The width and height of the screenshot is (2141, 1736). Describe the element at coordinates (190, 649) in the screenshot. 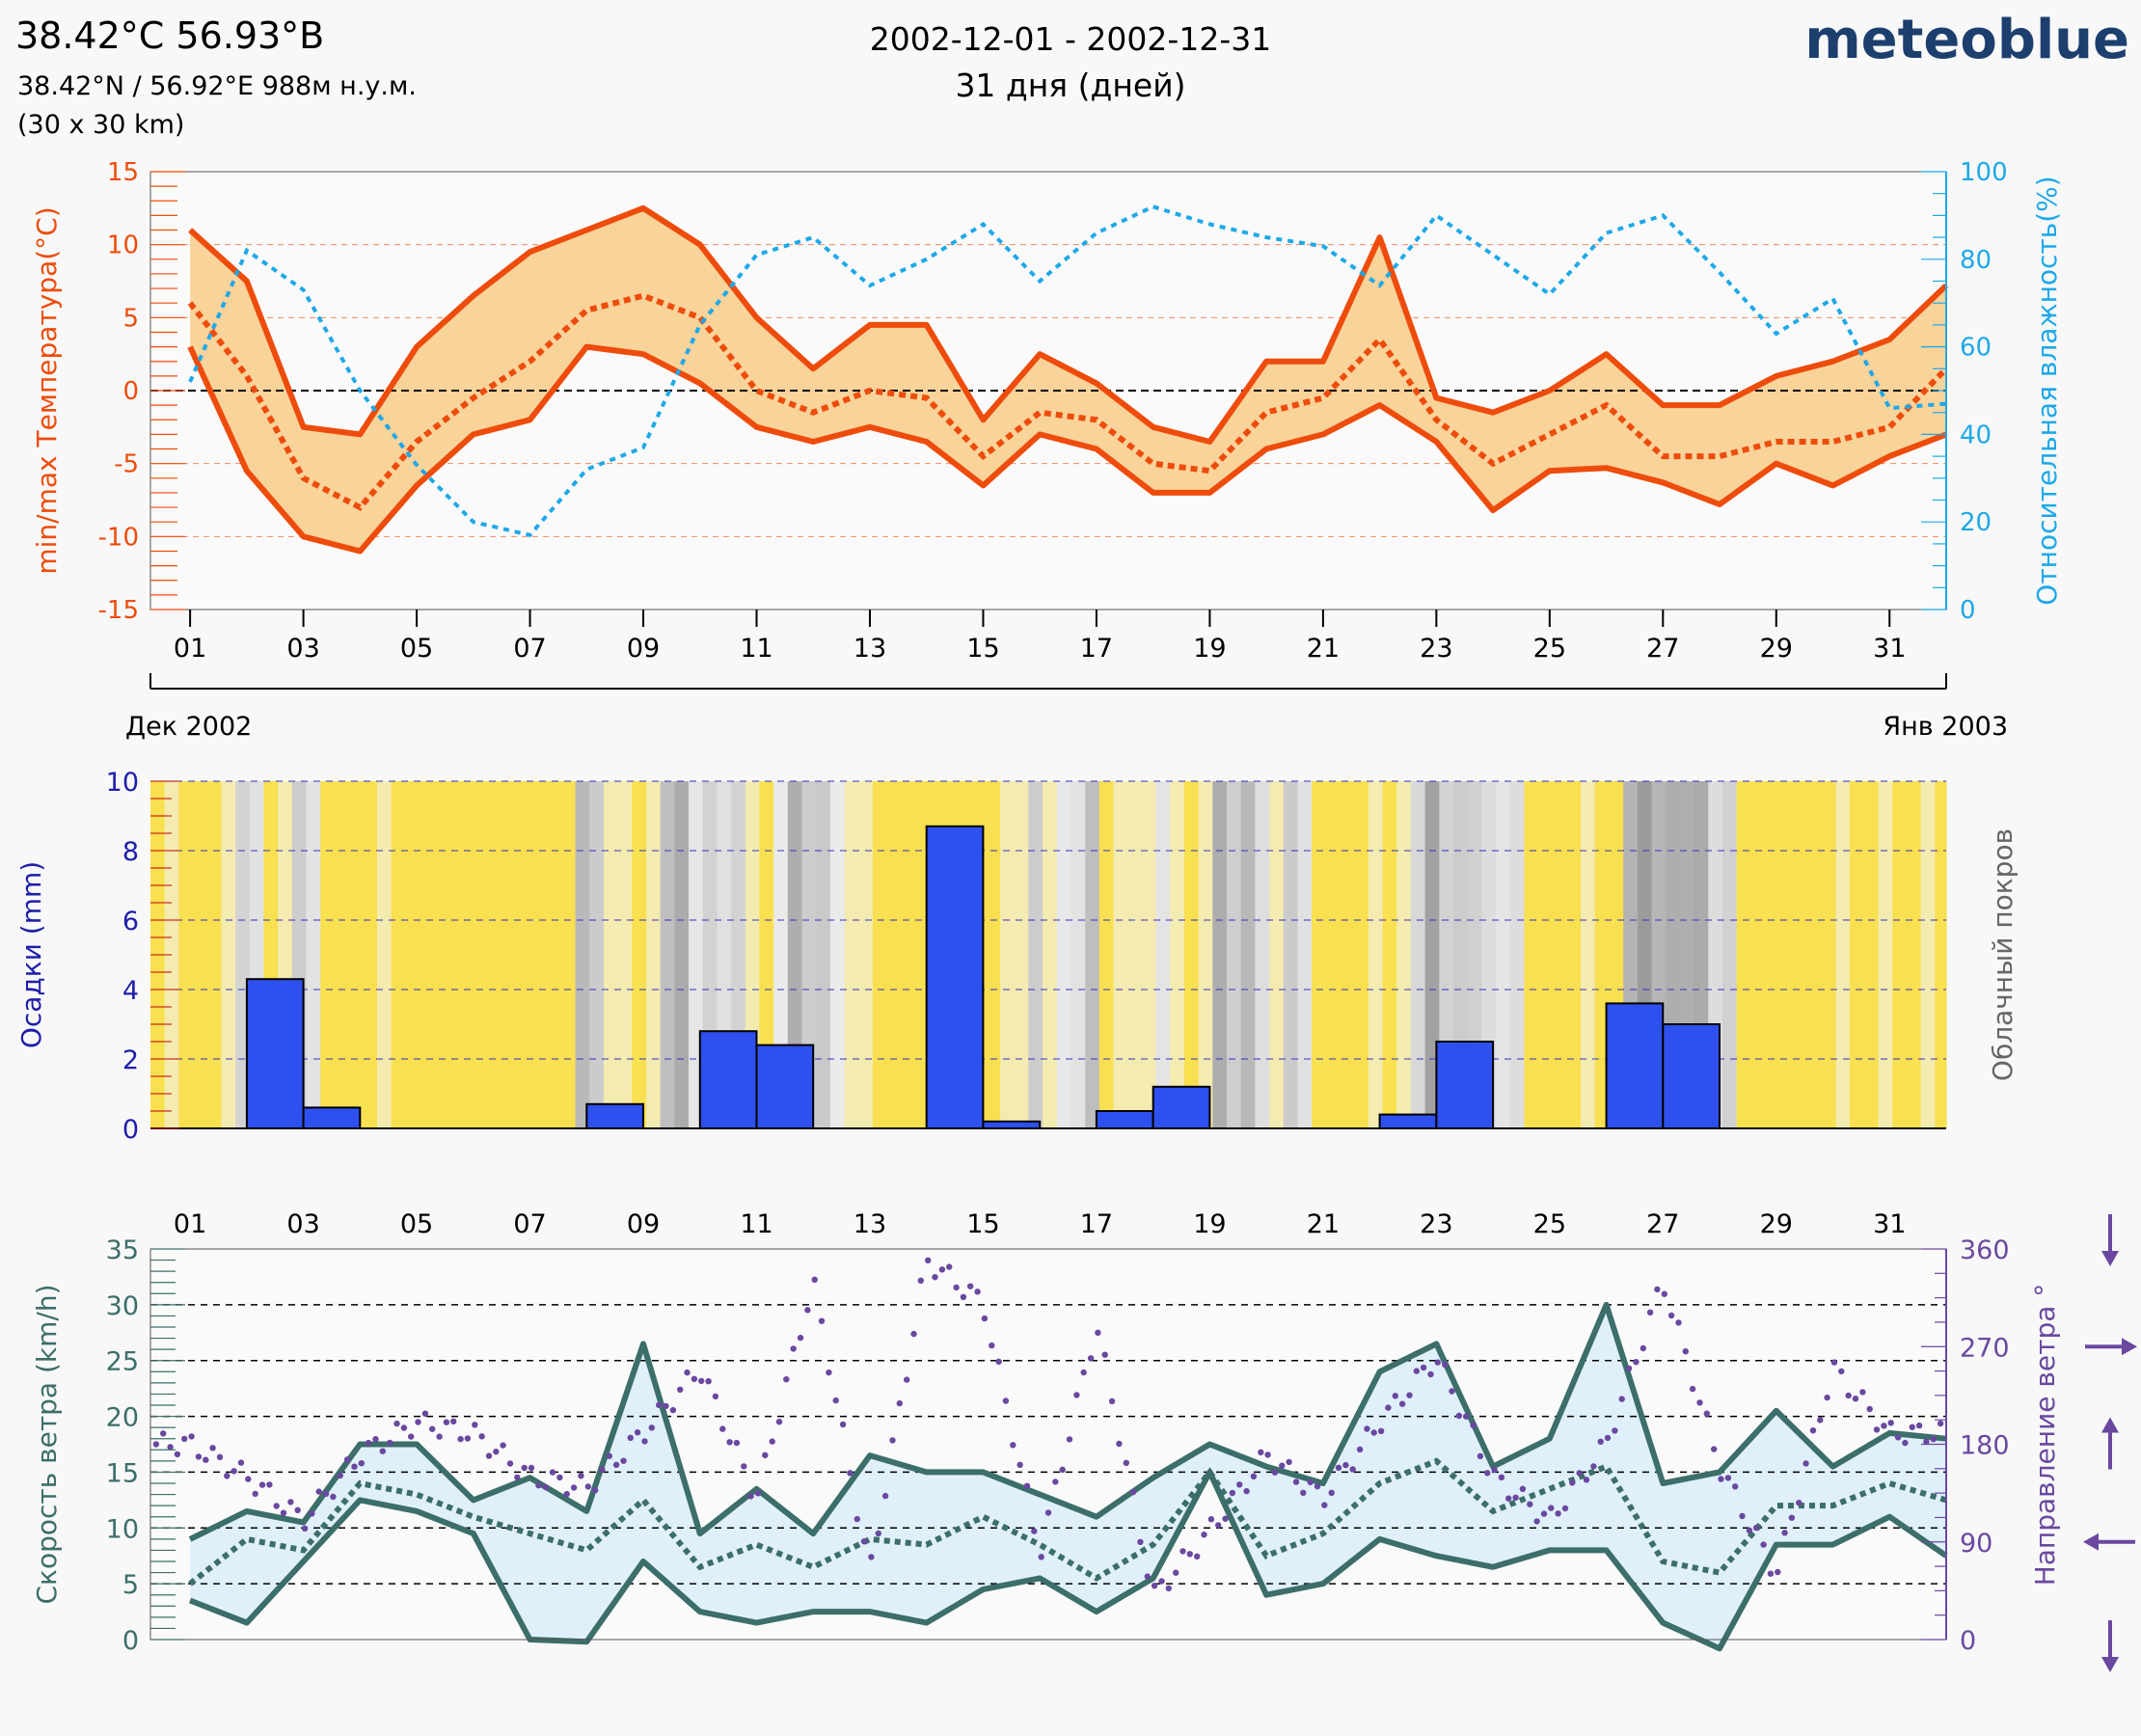

I see `date-tick-label: 01` at that location.